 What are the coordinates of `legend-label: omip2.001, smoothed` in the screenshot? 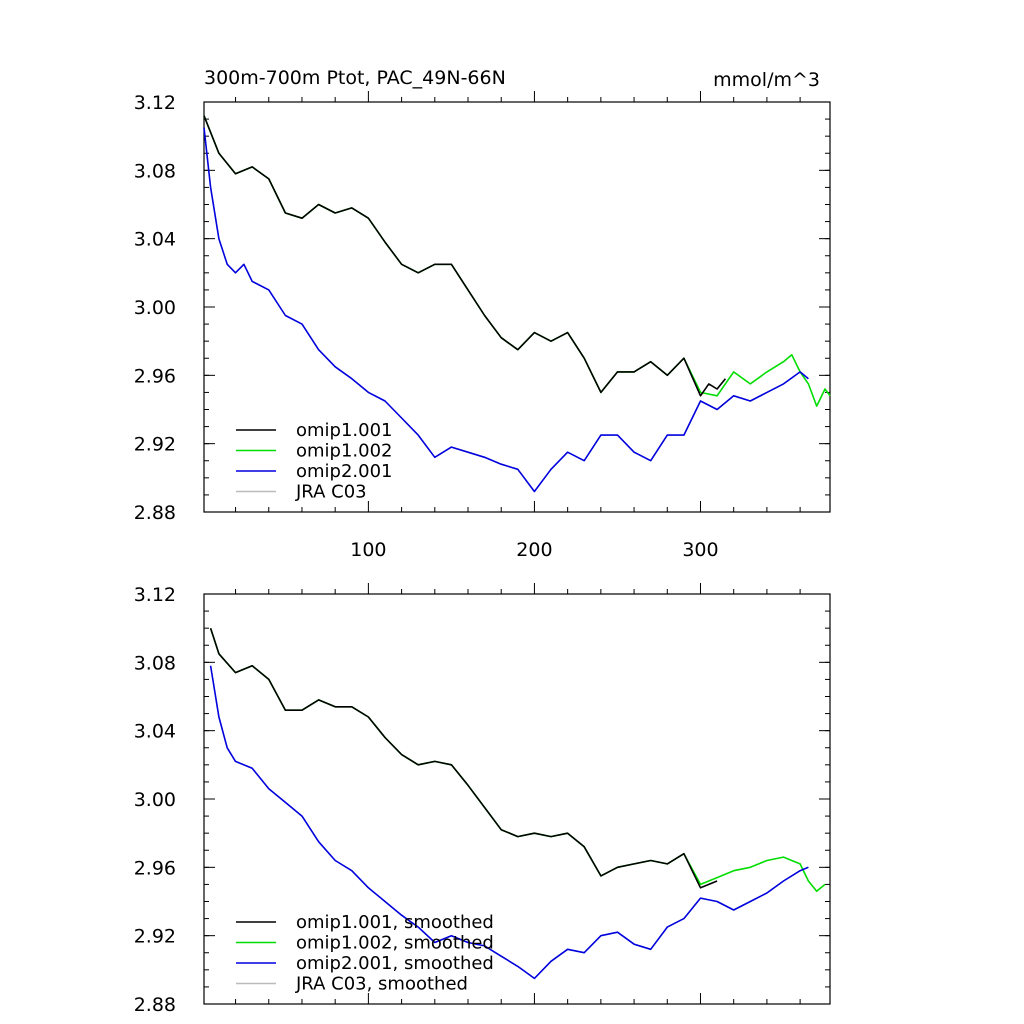 It's located at (395, 963).